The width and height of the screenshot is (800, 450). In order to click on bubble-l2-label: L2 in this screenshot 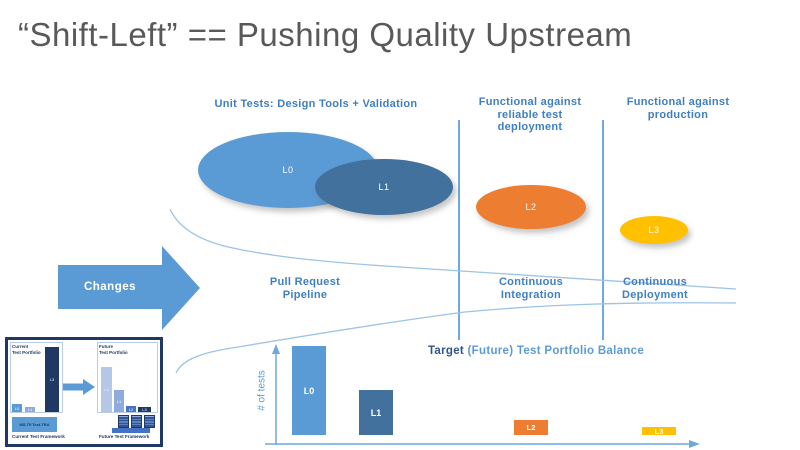, I will do `click(531, 207)`.